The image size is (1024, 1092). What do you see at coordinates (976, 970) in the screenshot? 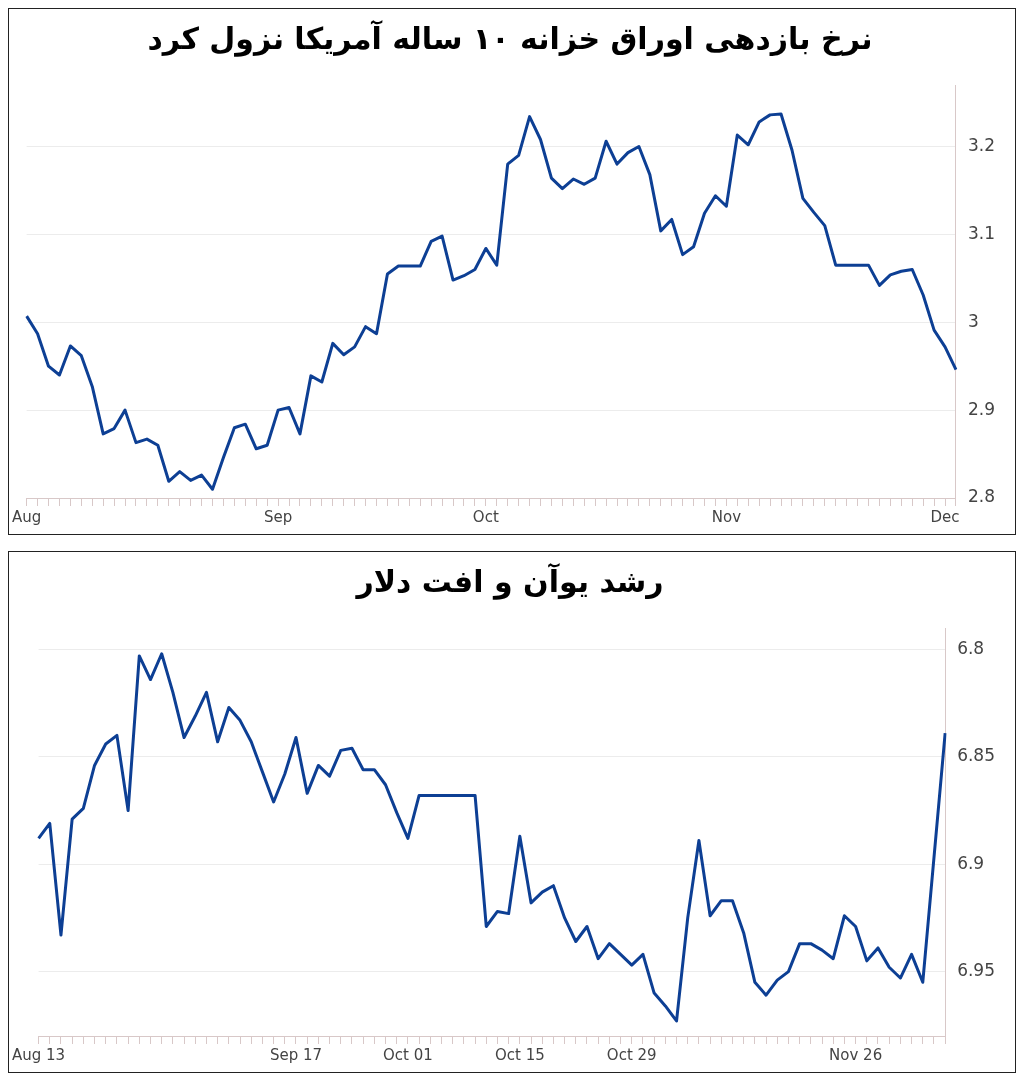
I see `y-tick-label: 6.95` at bounding box center [976, 970].